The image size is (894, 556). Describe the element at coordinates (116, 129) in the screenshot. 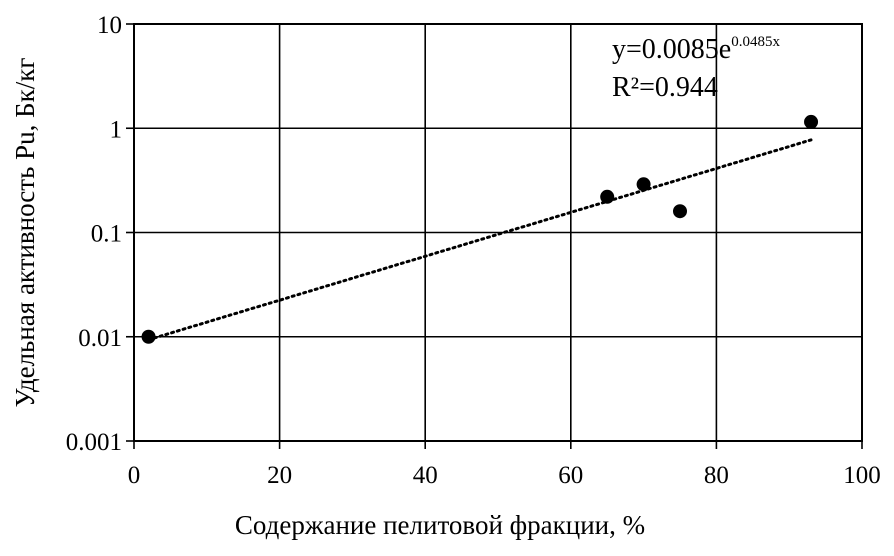

I see `y-tick-label: 1` at that location.